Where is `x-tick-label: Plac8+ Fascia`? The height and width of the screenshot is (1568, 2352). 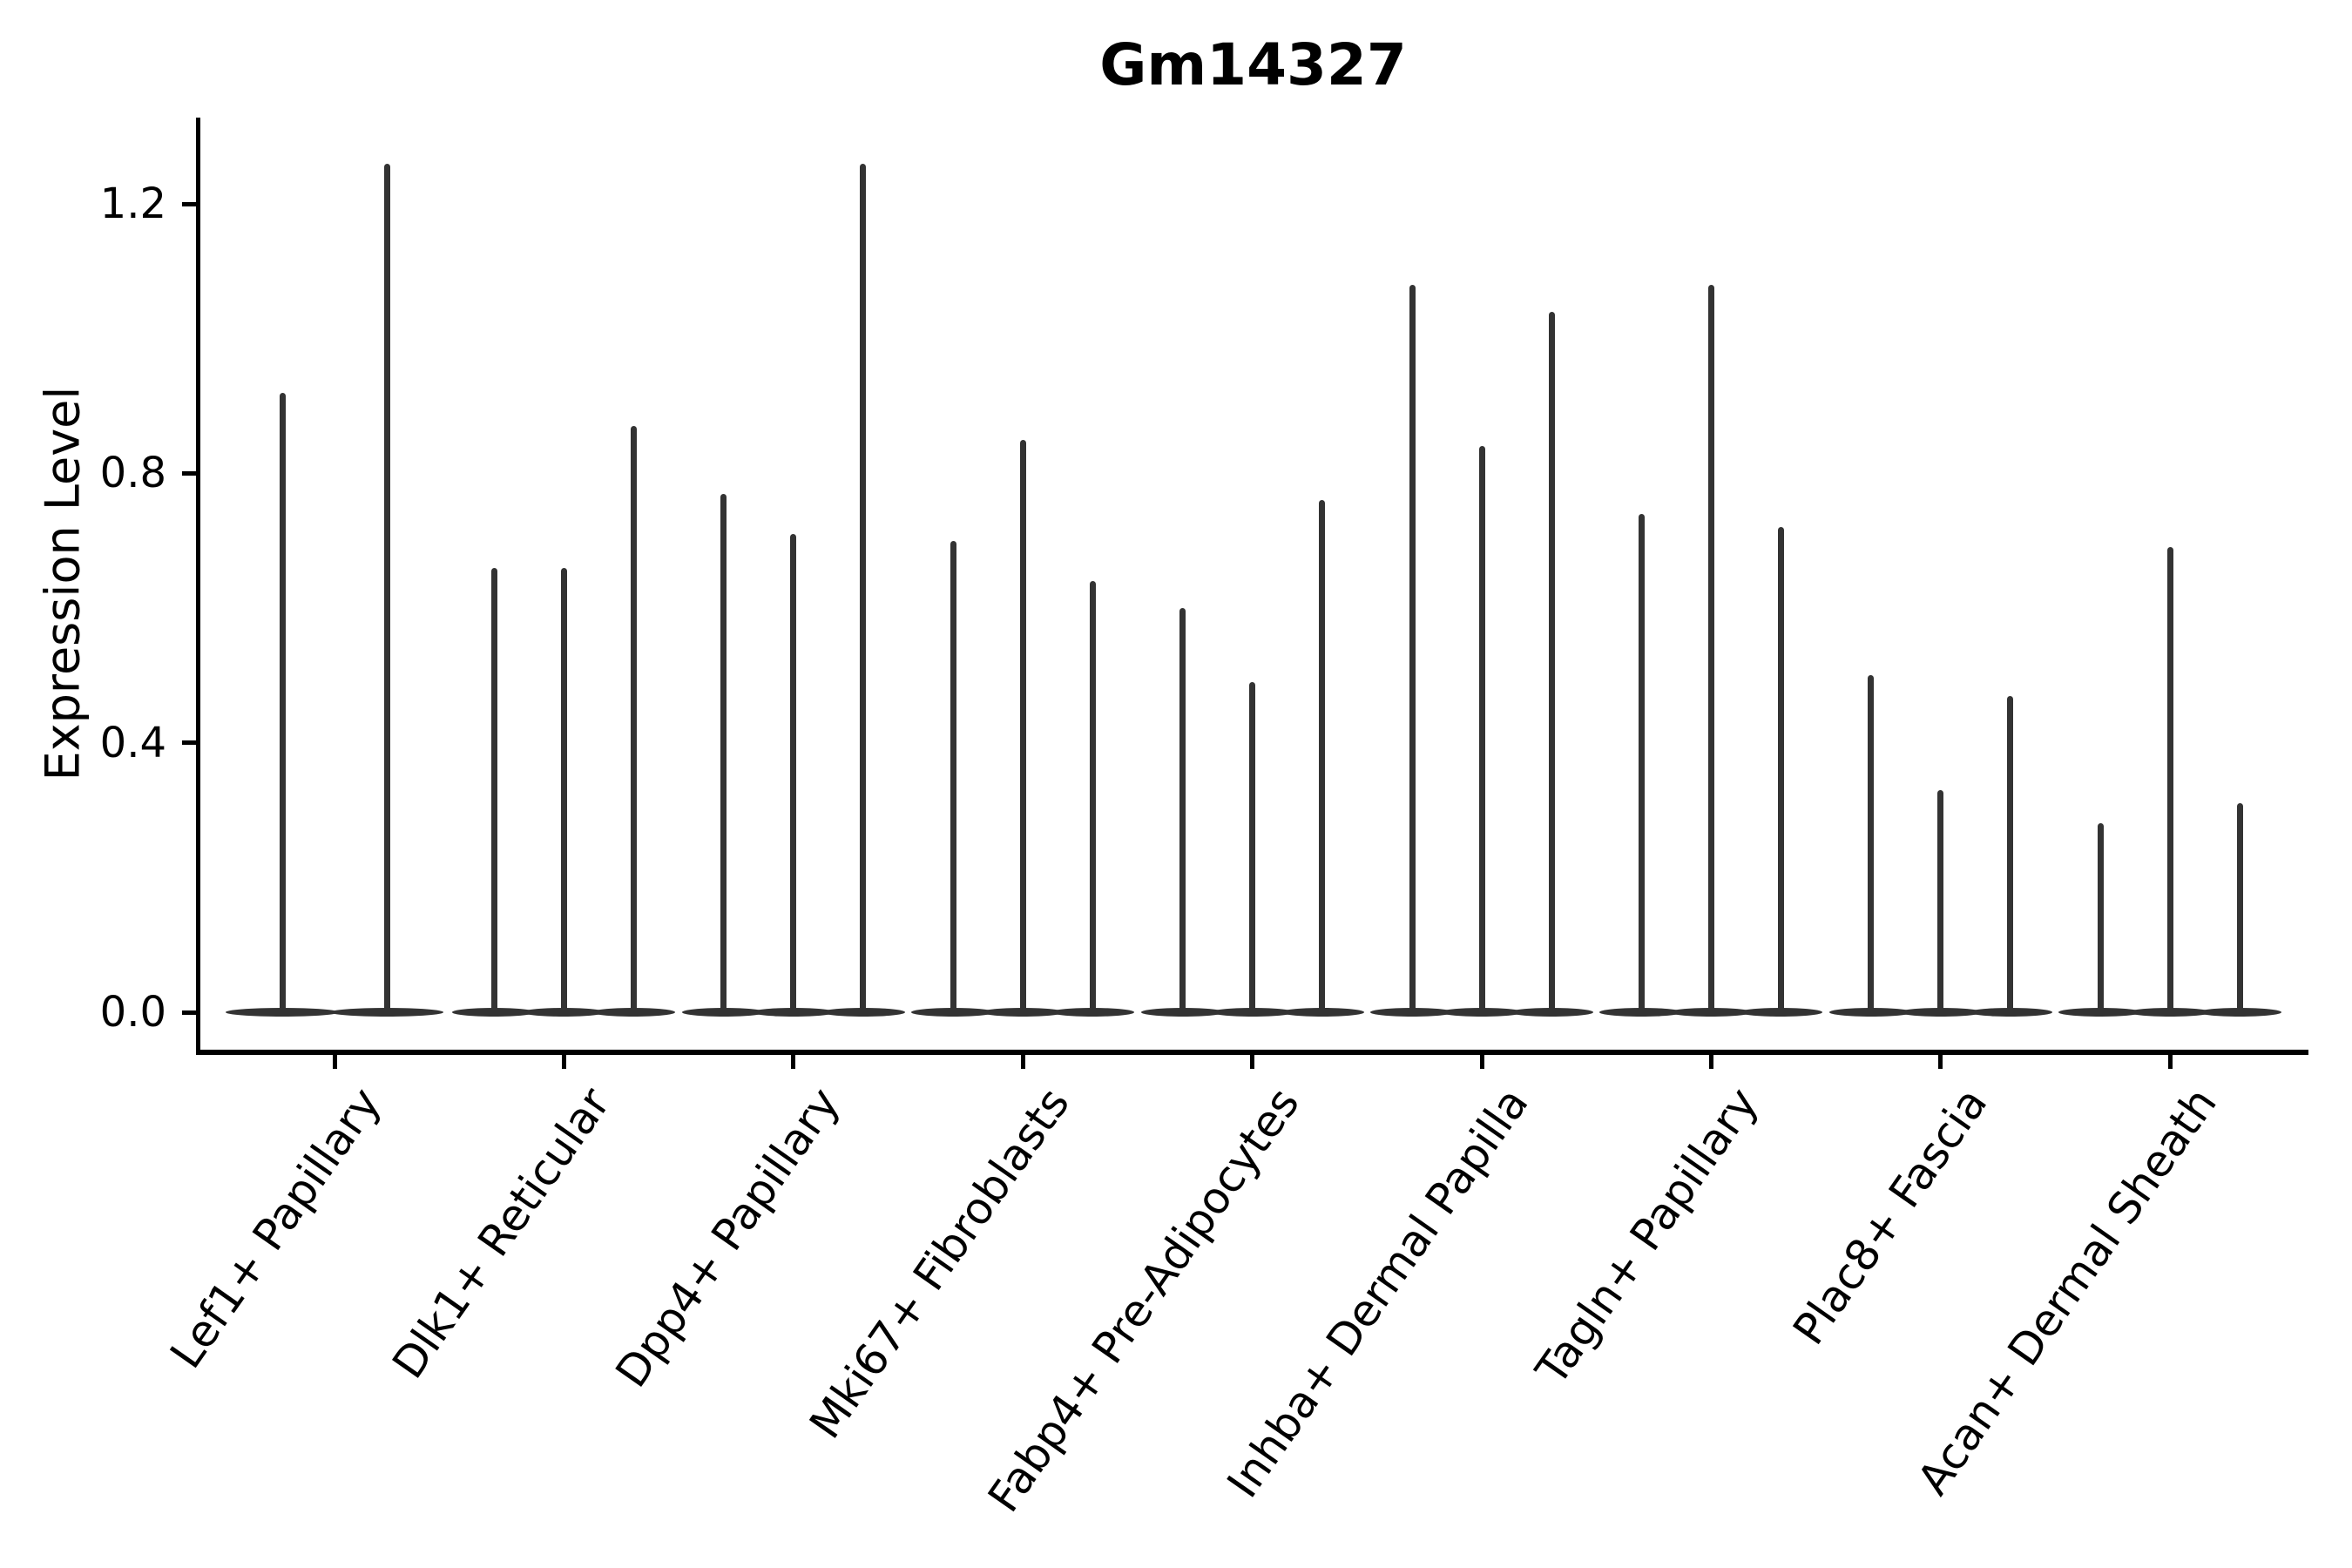
x-tick-label: Plac8+ Fascia is located at coordinates (1890, 1216).